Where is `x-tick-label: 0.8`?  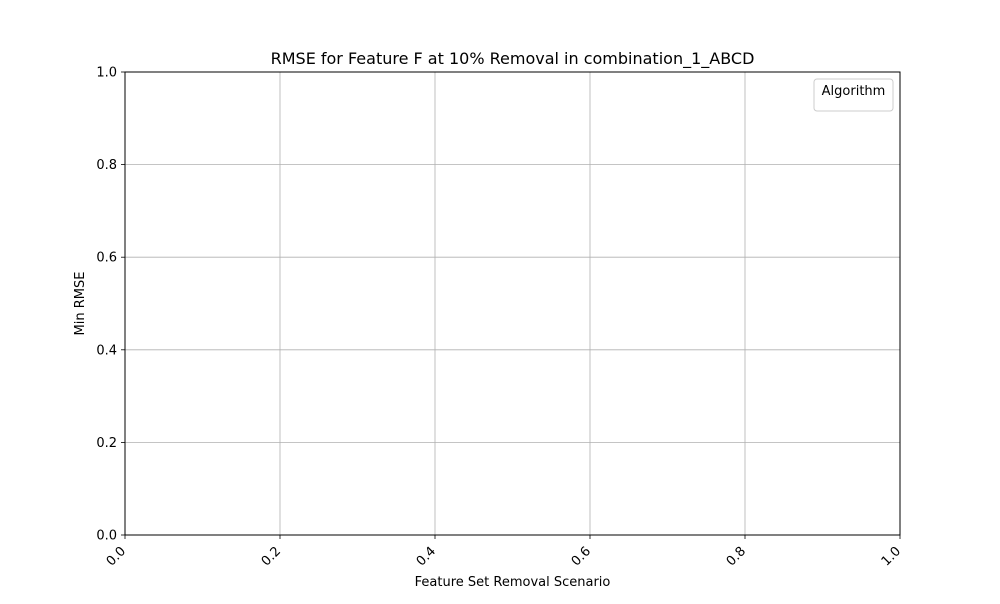
x-tick-label: 0.8 is located at coordinates (736, 556).